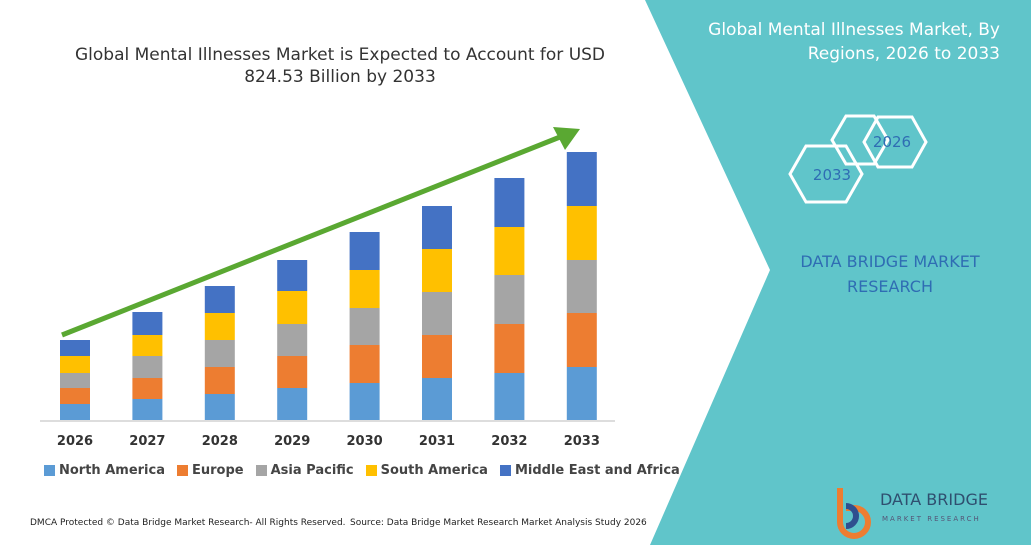 This screenshot has width=1031, height=545. I want to click on hexagon-label: 2026, so click(892, 142).